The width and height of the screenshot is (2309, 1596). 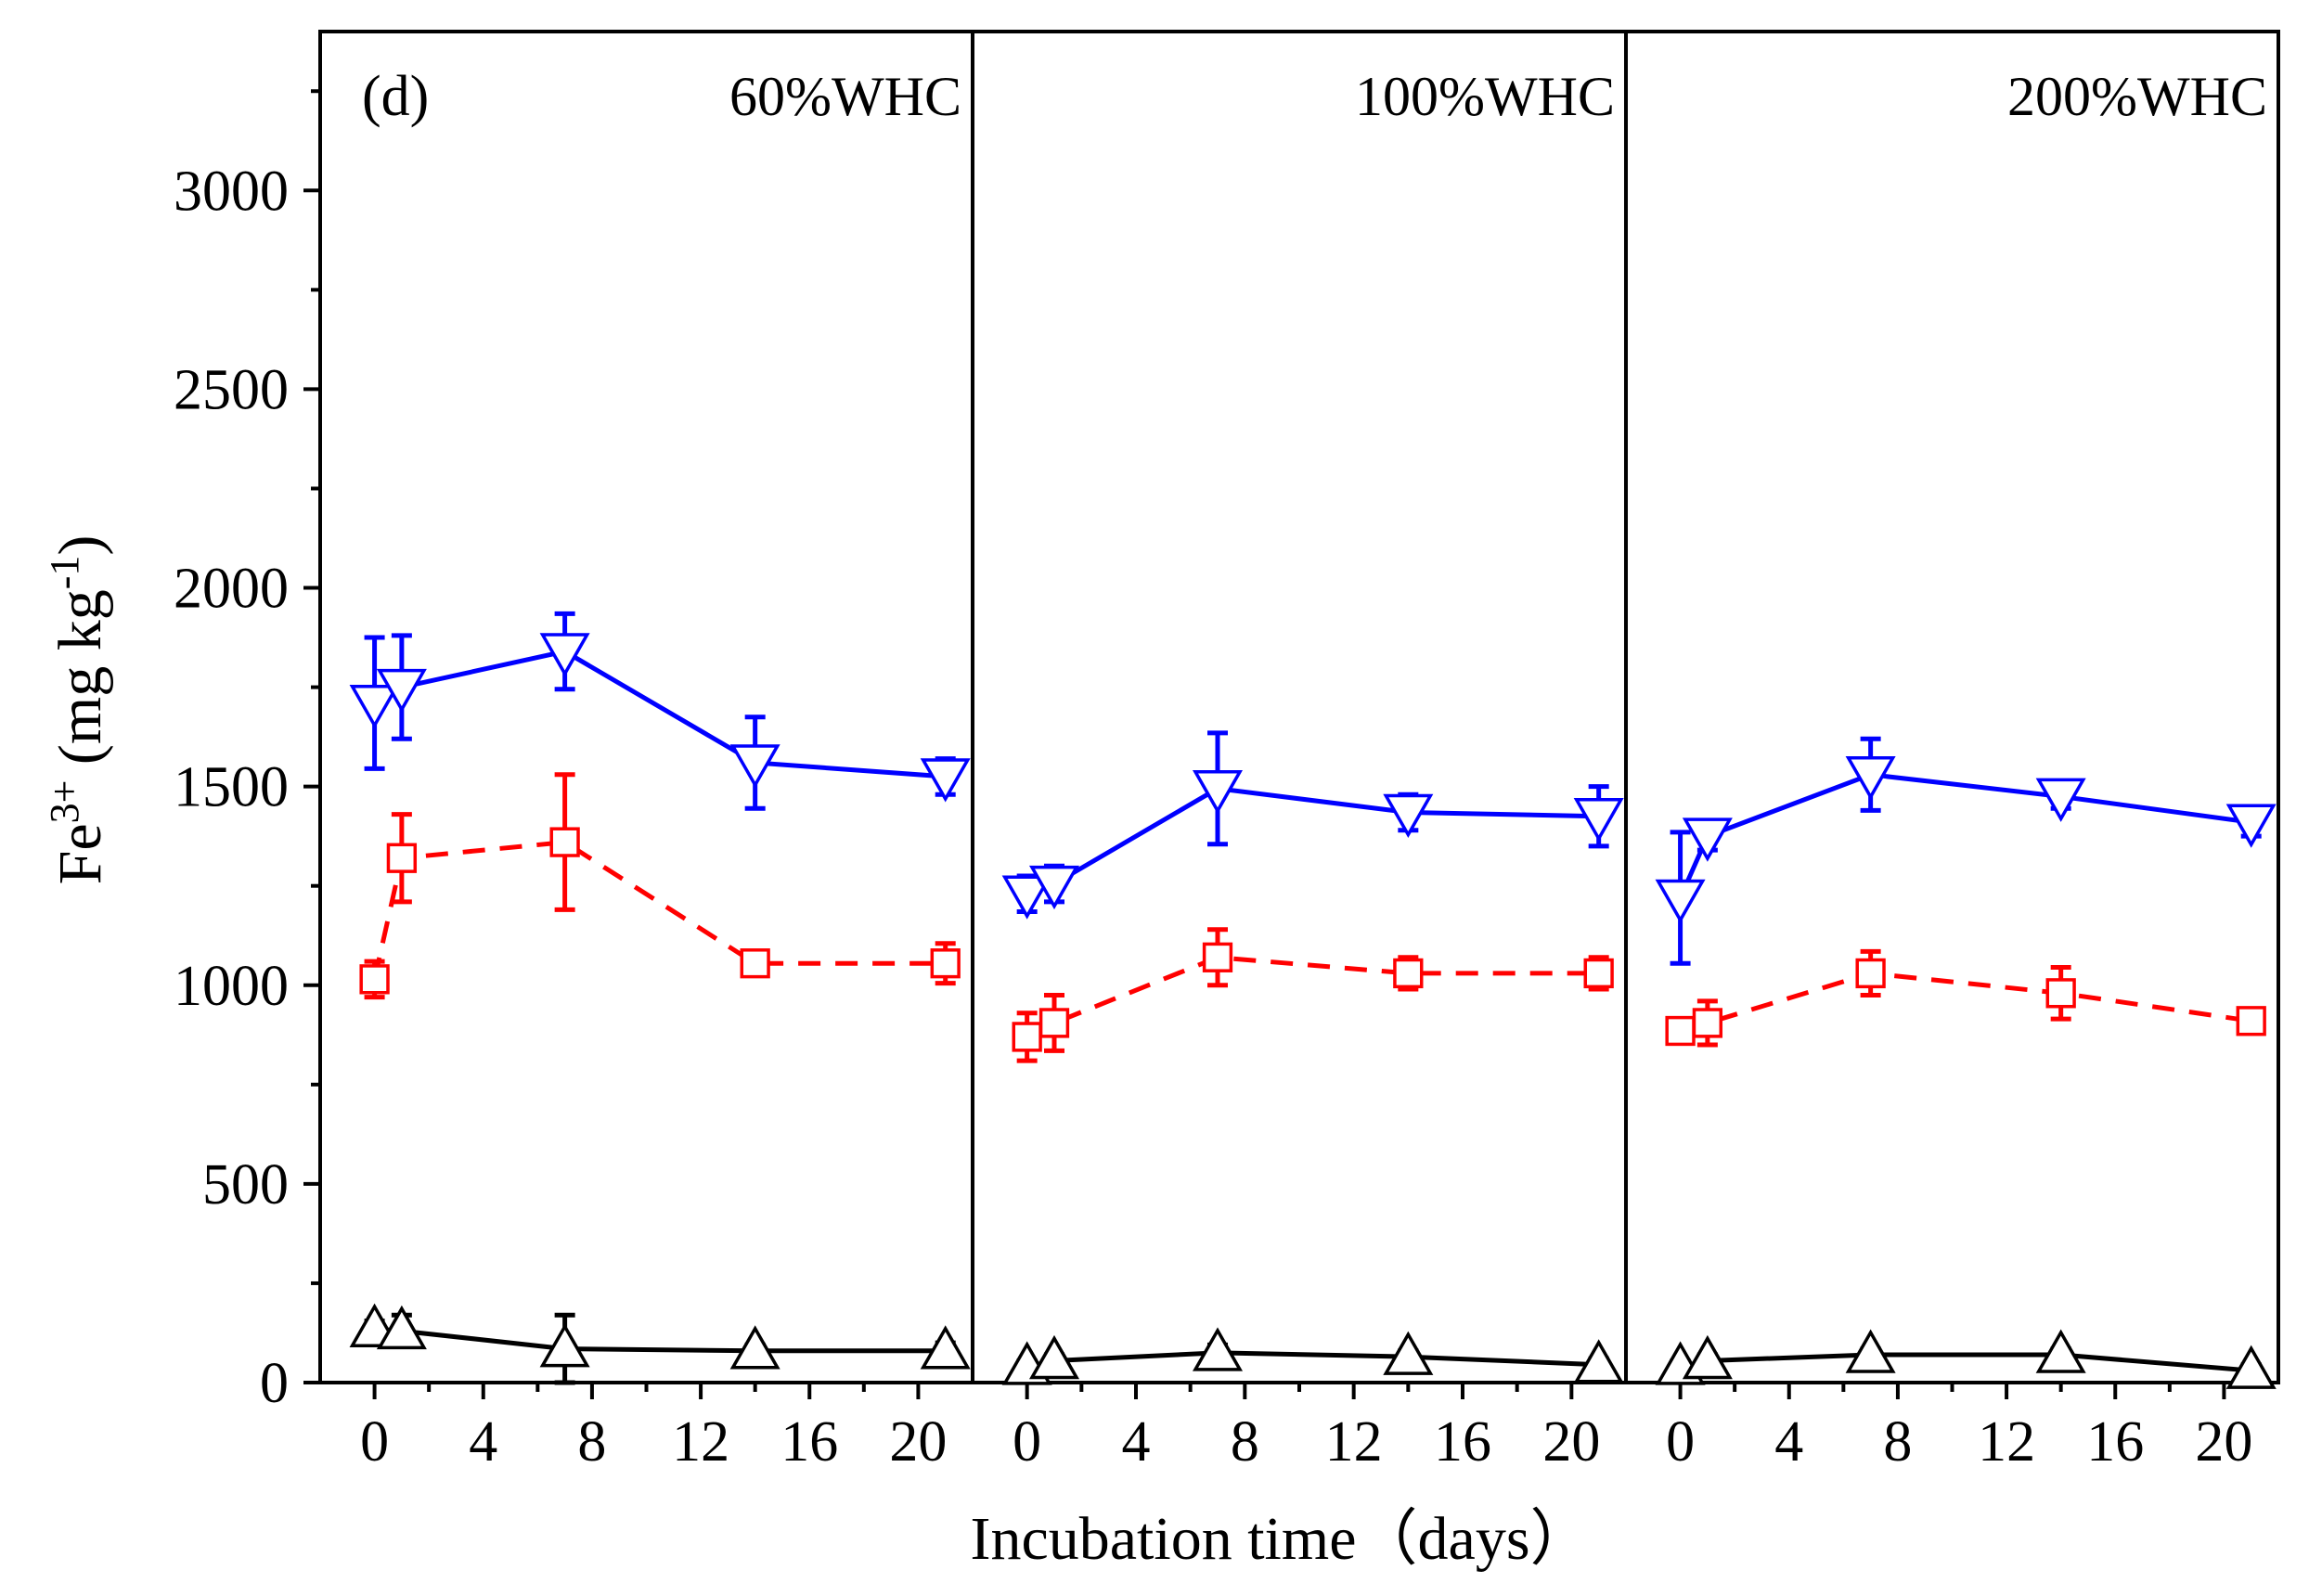 What do you see at coordinates (80, 684) in the screenshot?
I see `y-axis-title-units: (mg kg` at bounding box center [80, 684].